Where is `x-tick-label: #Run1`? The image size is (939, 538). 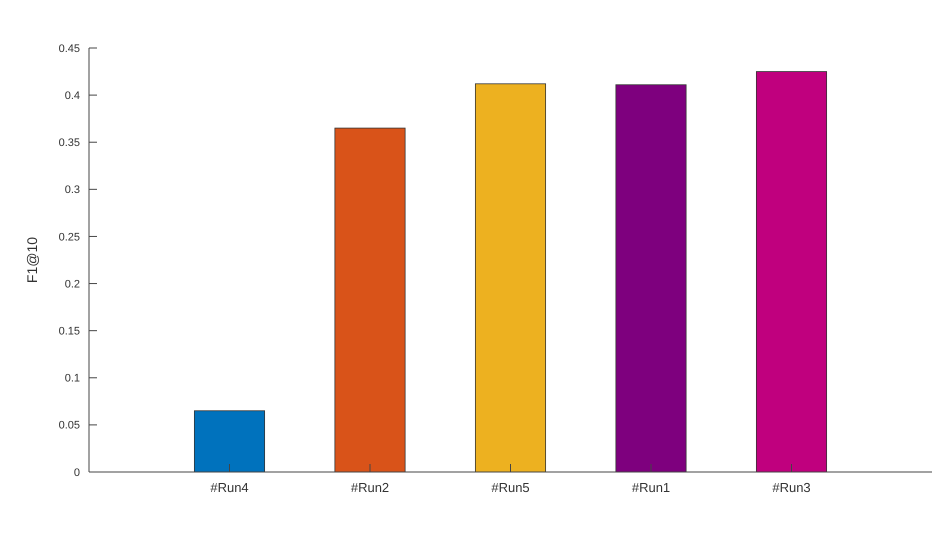
x-tick-label: #Run1 is located at coordinates (651, 487).